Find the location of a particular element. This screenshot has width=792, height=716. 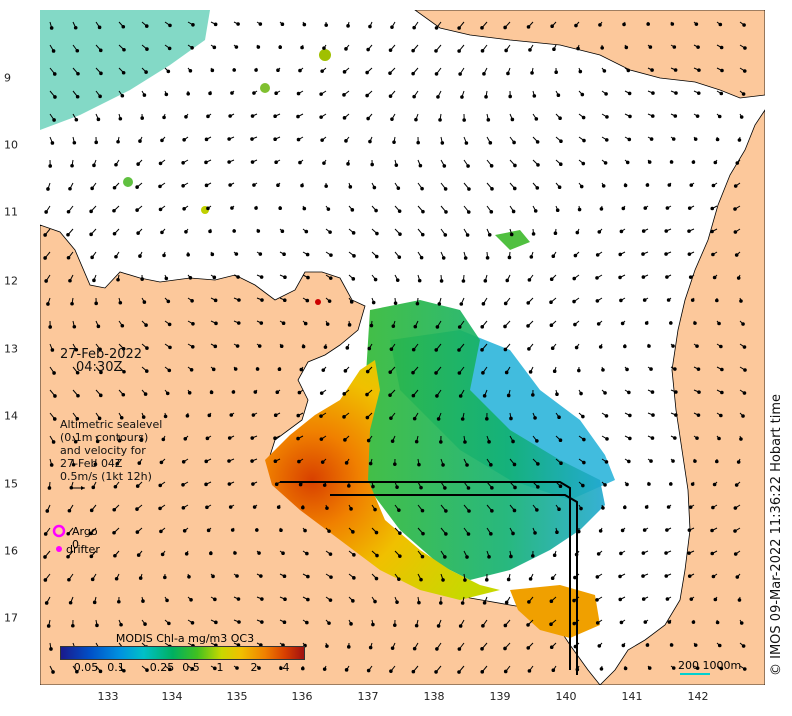

x-tick-label: 139 is located at coordinates (500, 696).